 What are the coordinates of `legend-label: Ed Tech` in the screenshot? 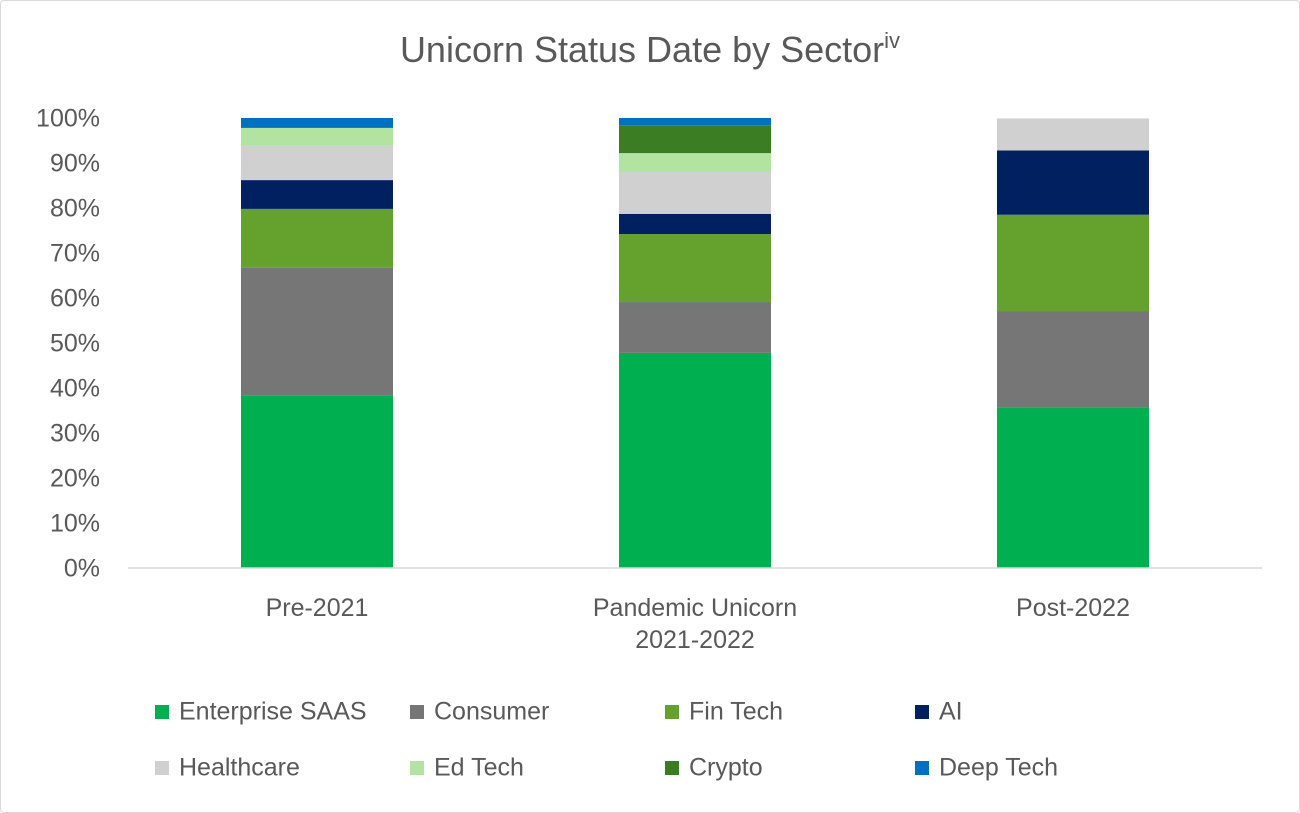 It's located at (479, 768).